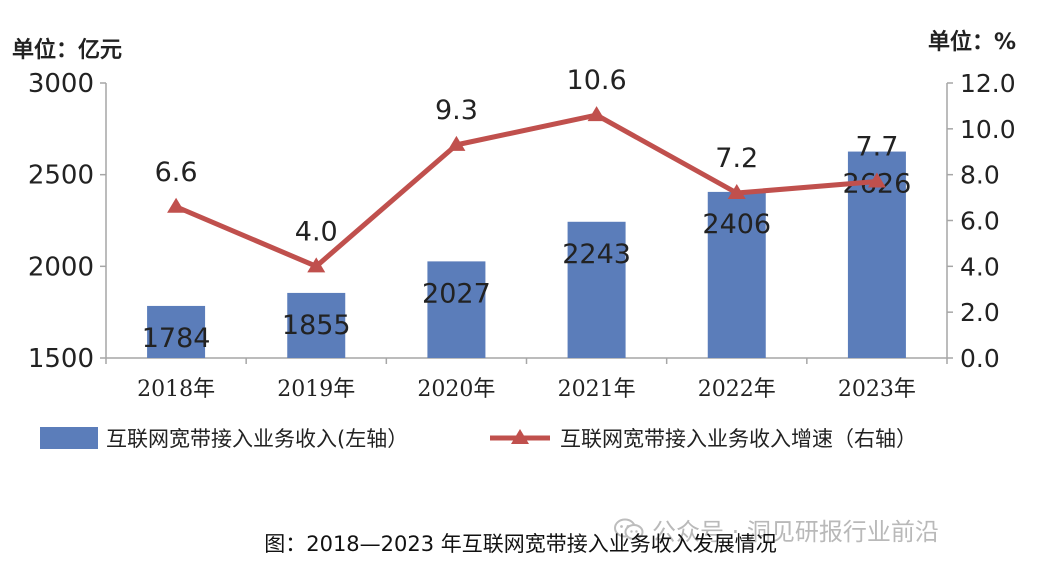 The image size is (1041, 572). What do you see at coordinates (629, 529) in the screenshot?
I see `wechat-icon` at bounding box center [629, 529].